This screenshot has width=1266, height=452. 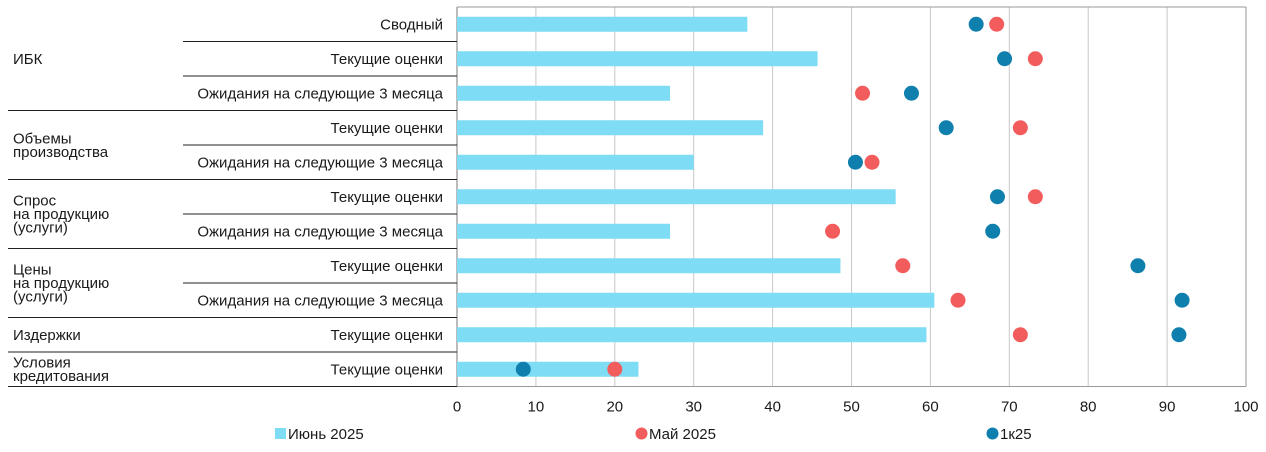 What do you see at coordinates (326, 434) in the screenshot?
I see `legend-label: Июнь 2025` at bounding box center [326, 434].